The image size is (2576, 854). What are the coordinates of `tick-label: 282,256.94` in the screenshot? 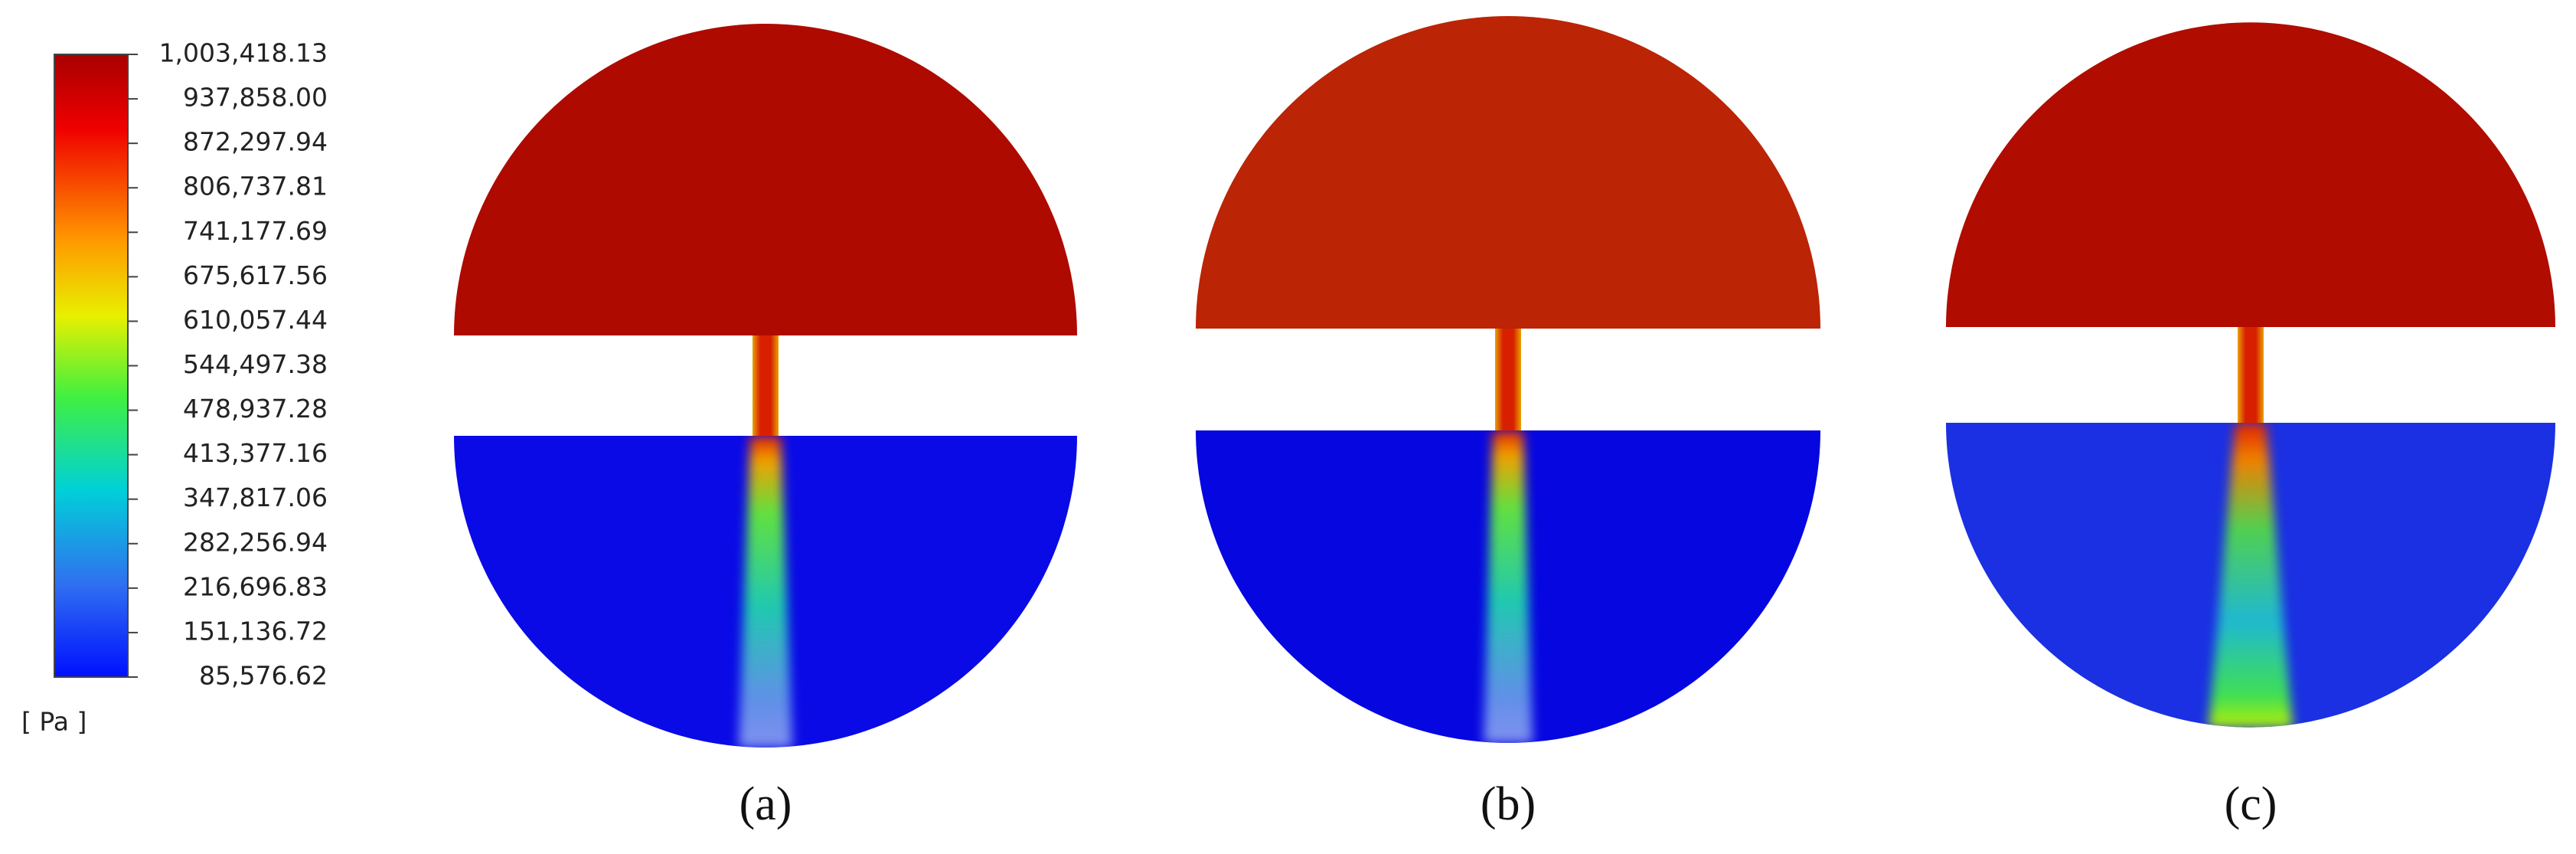 It's located at (255, 542).